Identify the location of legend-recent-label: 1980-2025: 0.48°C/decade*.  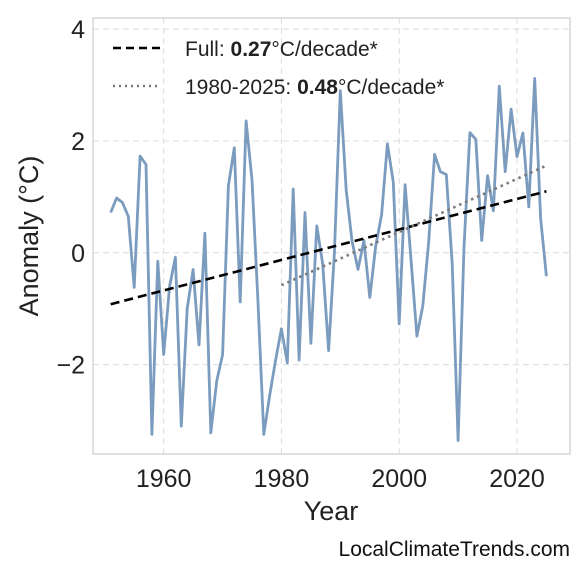
(314, 87).